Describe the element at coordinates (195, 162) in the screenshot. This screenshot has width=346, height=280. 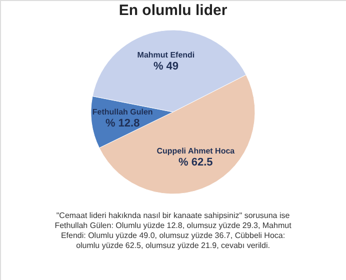
I see `data-label: % 62.5` at that location.